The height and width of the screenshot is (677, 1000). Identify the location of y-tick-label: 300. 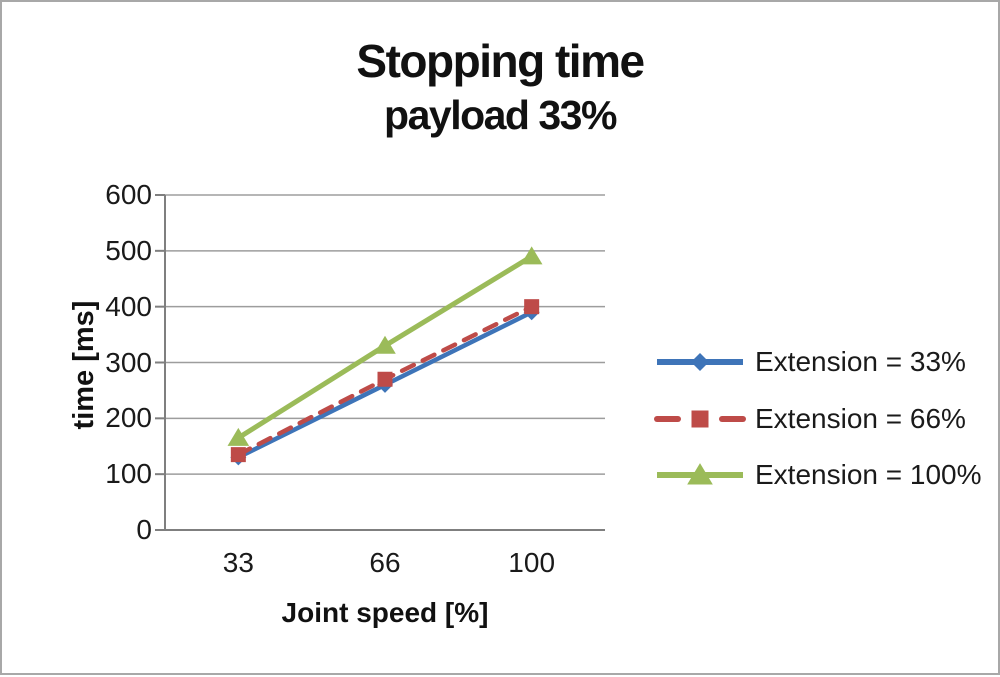
(128, 362).